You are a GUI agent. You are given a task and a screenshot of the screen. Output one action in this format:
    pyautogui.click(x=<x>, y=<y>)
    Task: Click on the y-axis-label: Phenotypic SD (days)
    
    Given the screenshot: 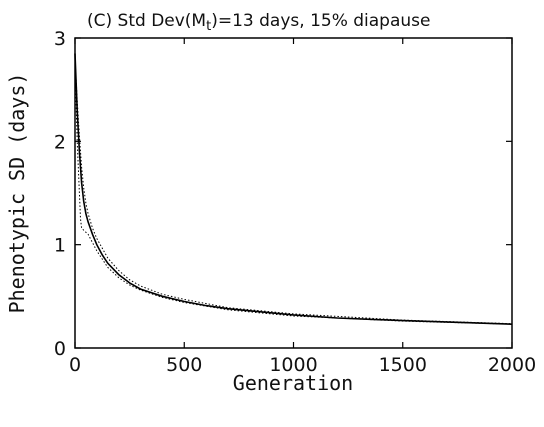 What is the action you would take?
    pyautogui.click(x=17, y=193)
    